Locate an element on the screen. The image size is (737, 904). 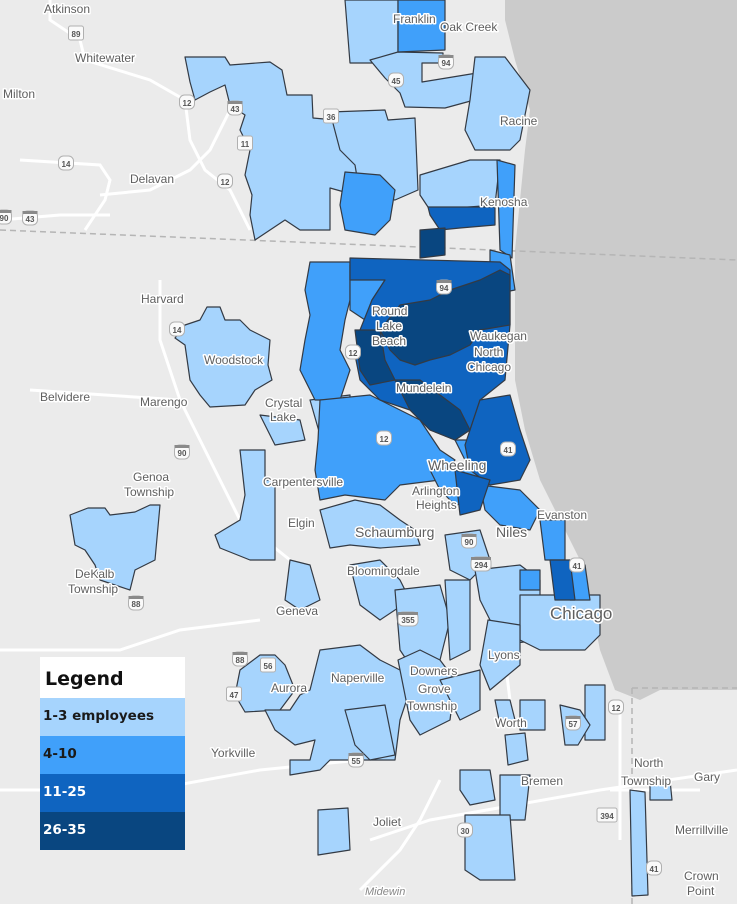
svg-text: 55 is located at coordinates (356, 761).